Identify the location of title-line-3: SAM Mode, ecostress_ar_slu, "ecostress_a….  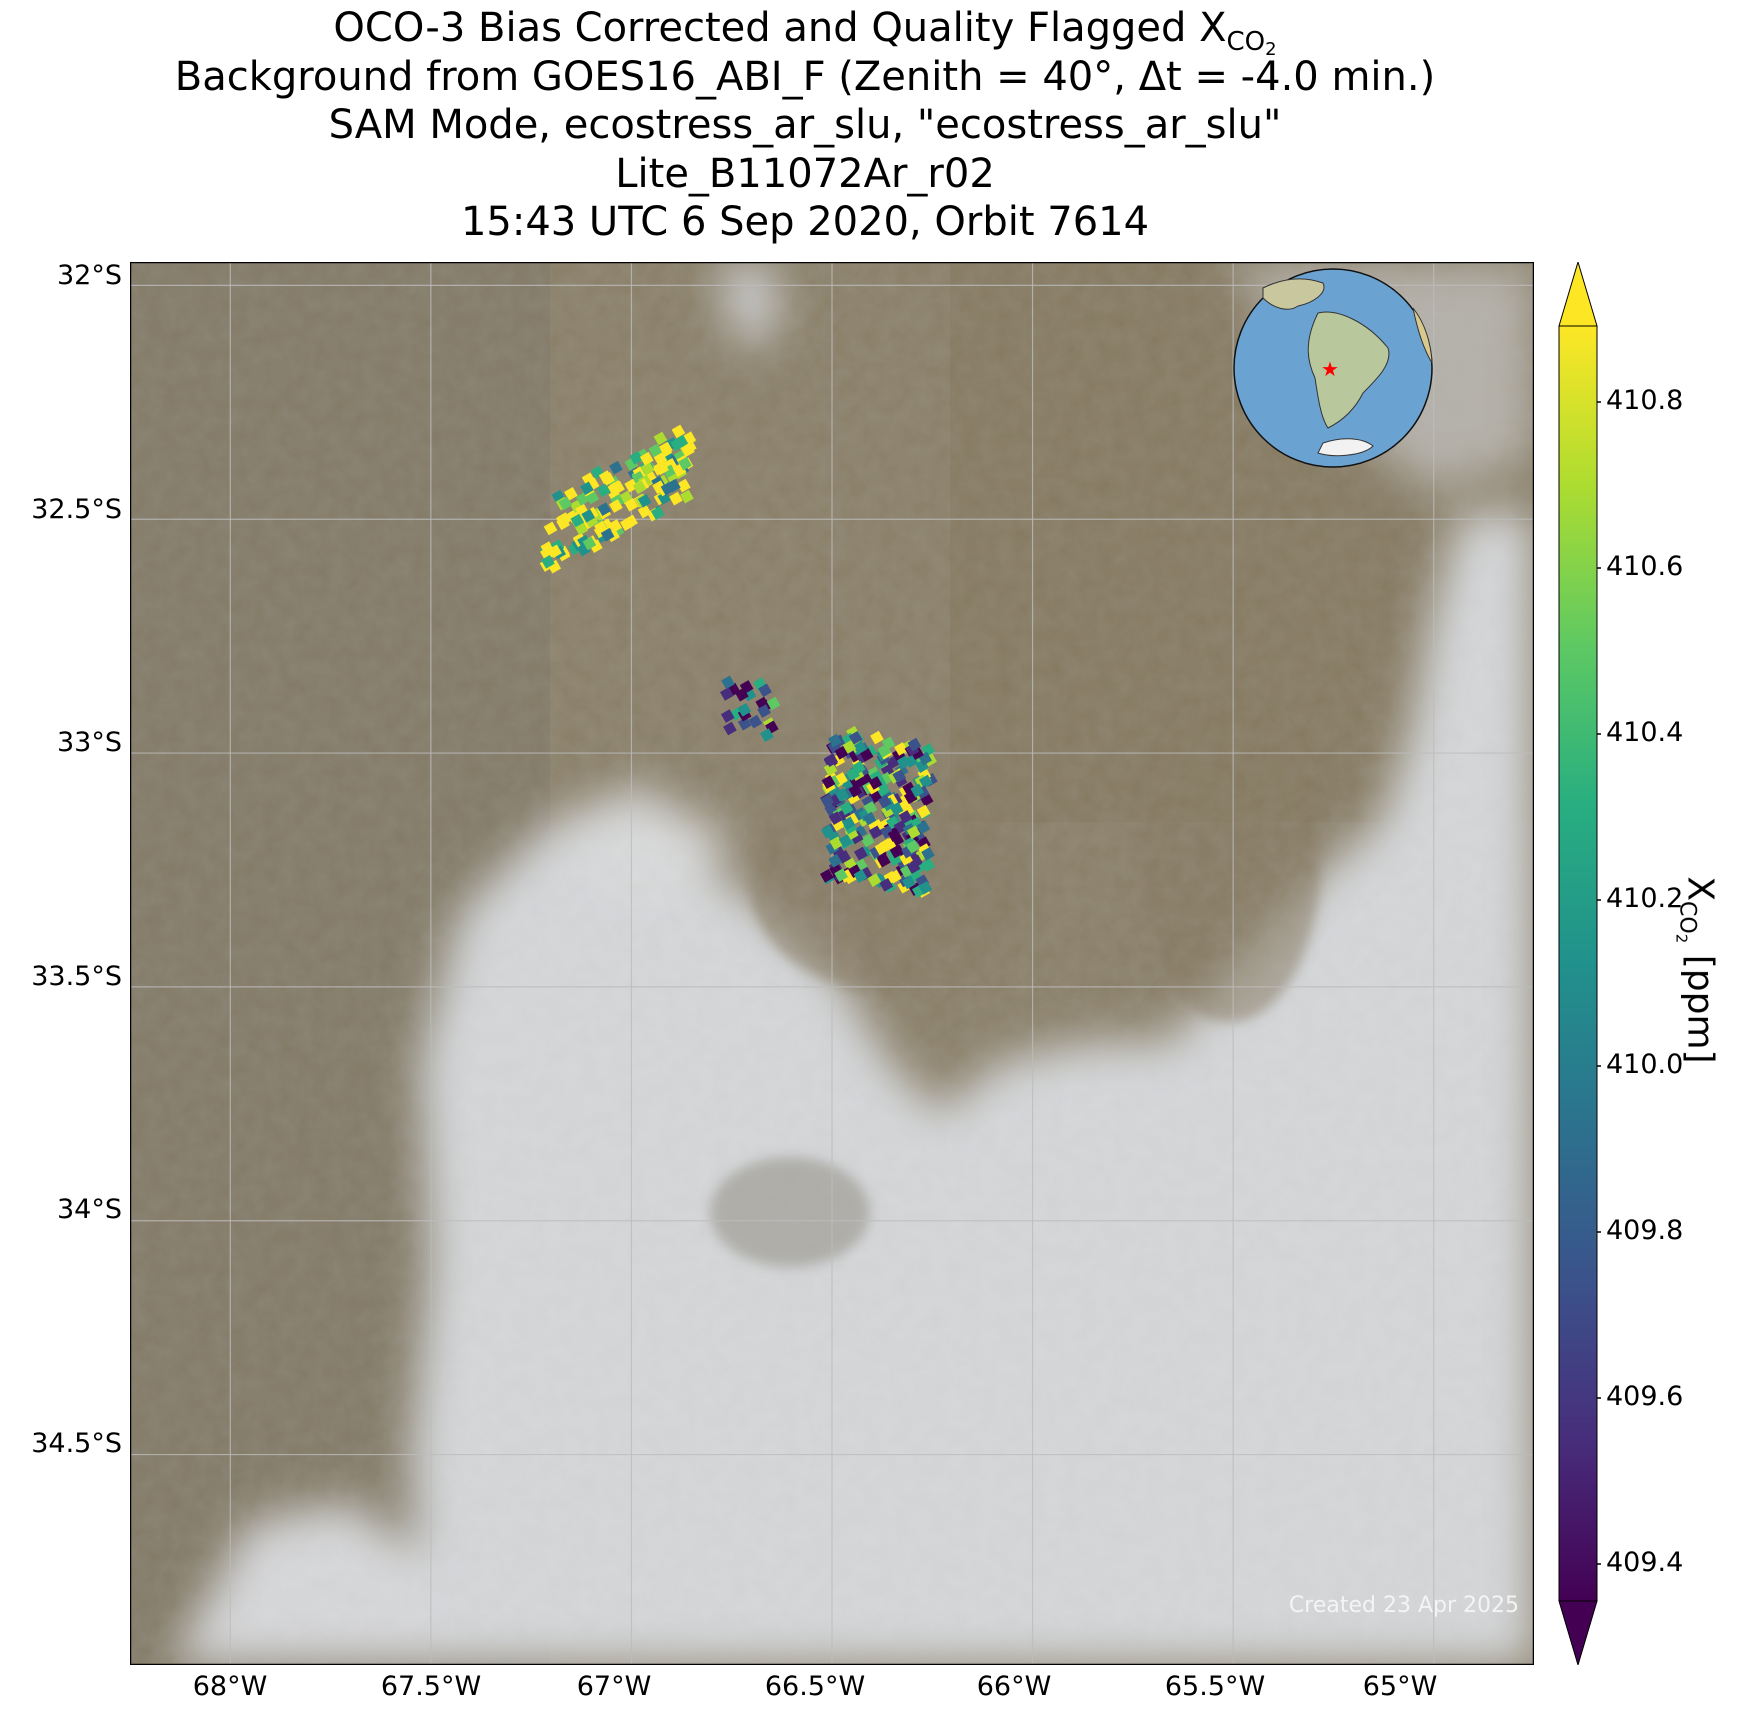
(805, 125).